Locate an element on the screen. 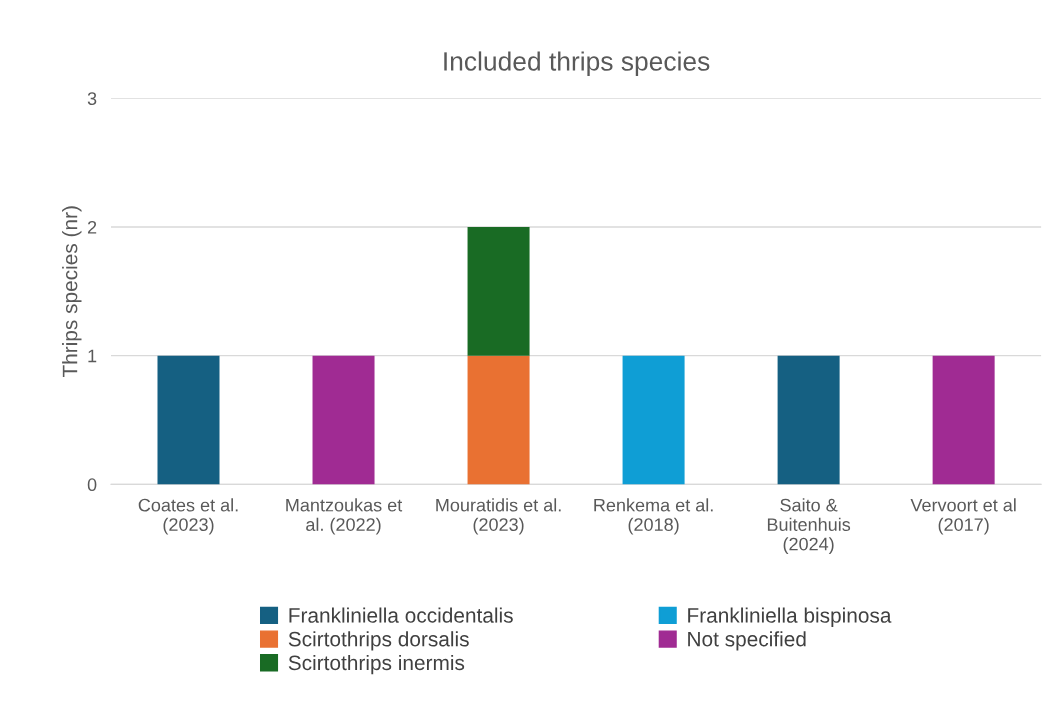 The width and height of the screenshot is (1057, 702). legend-label: Frankliniella occidentalis is located at coordinates (401, 615).